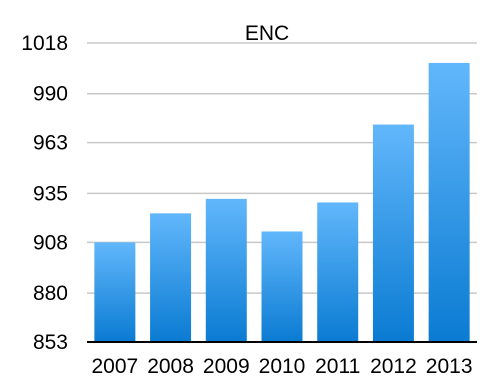  I want to click on y-axis-ticks: 1018 990 963 935 908 880 853, so click(44, 193).